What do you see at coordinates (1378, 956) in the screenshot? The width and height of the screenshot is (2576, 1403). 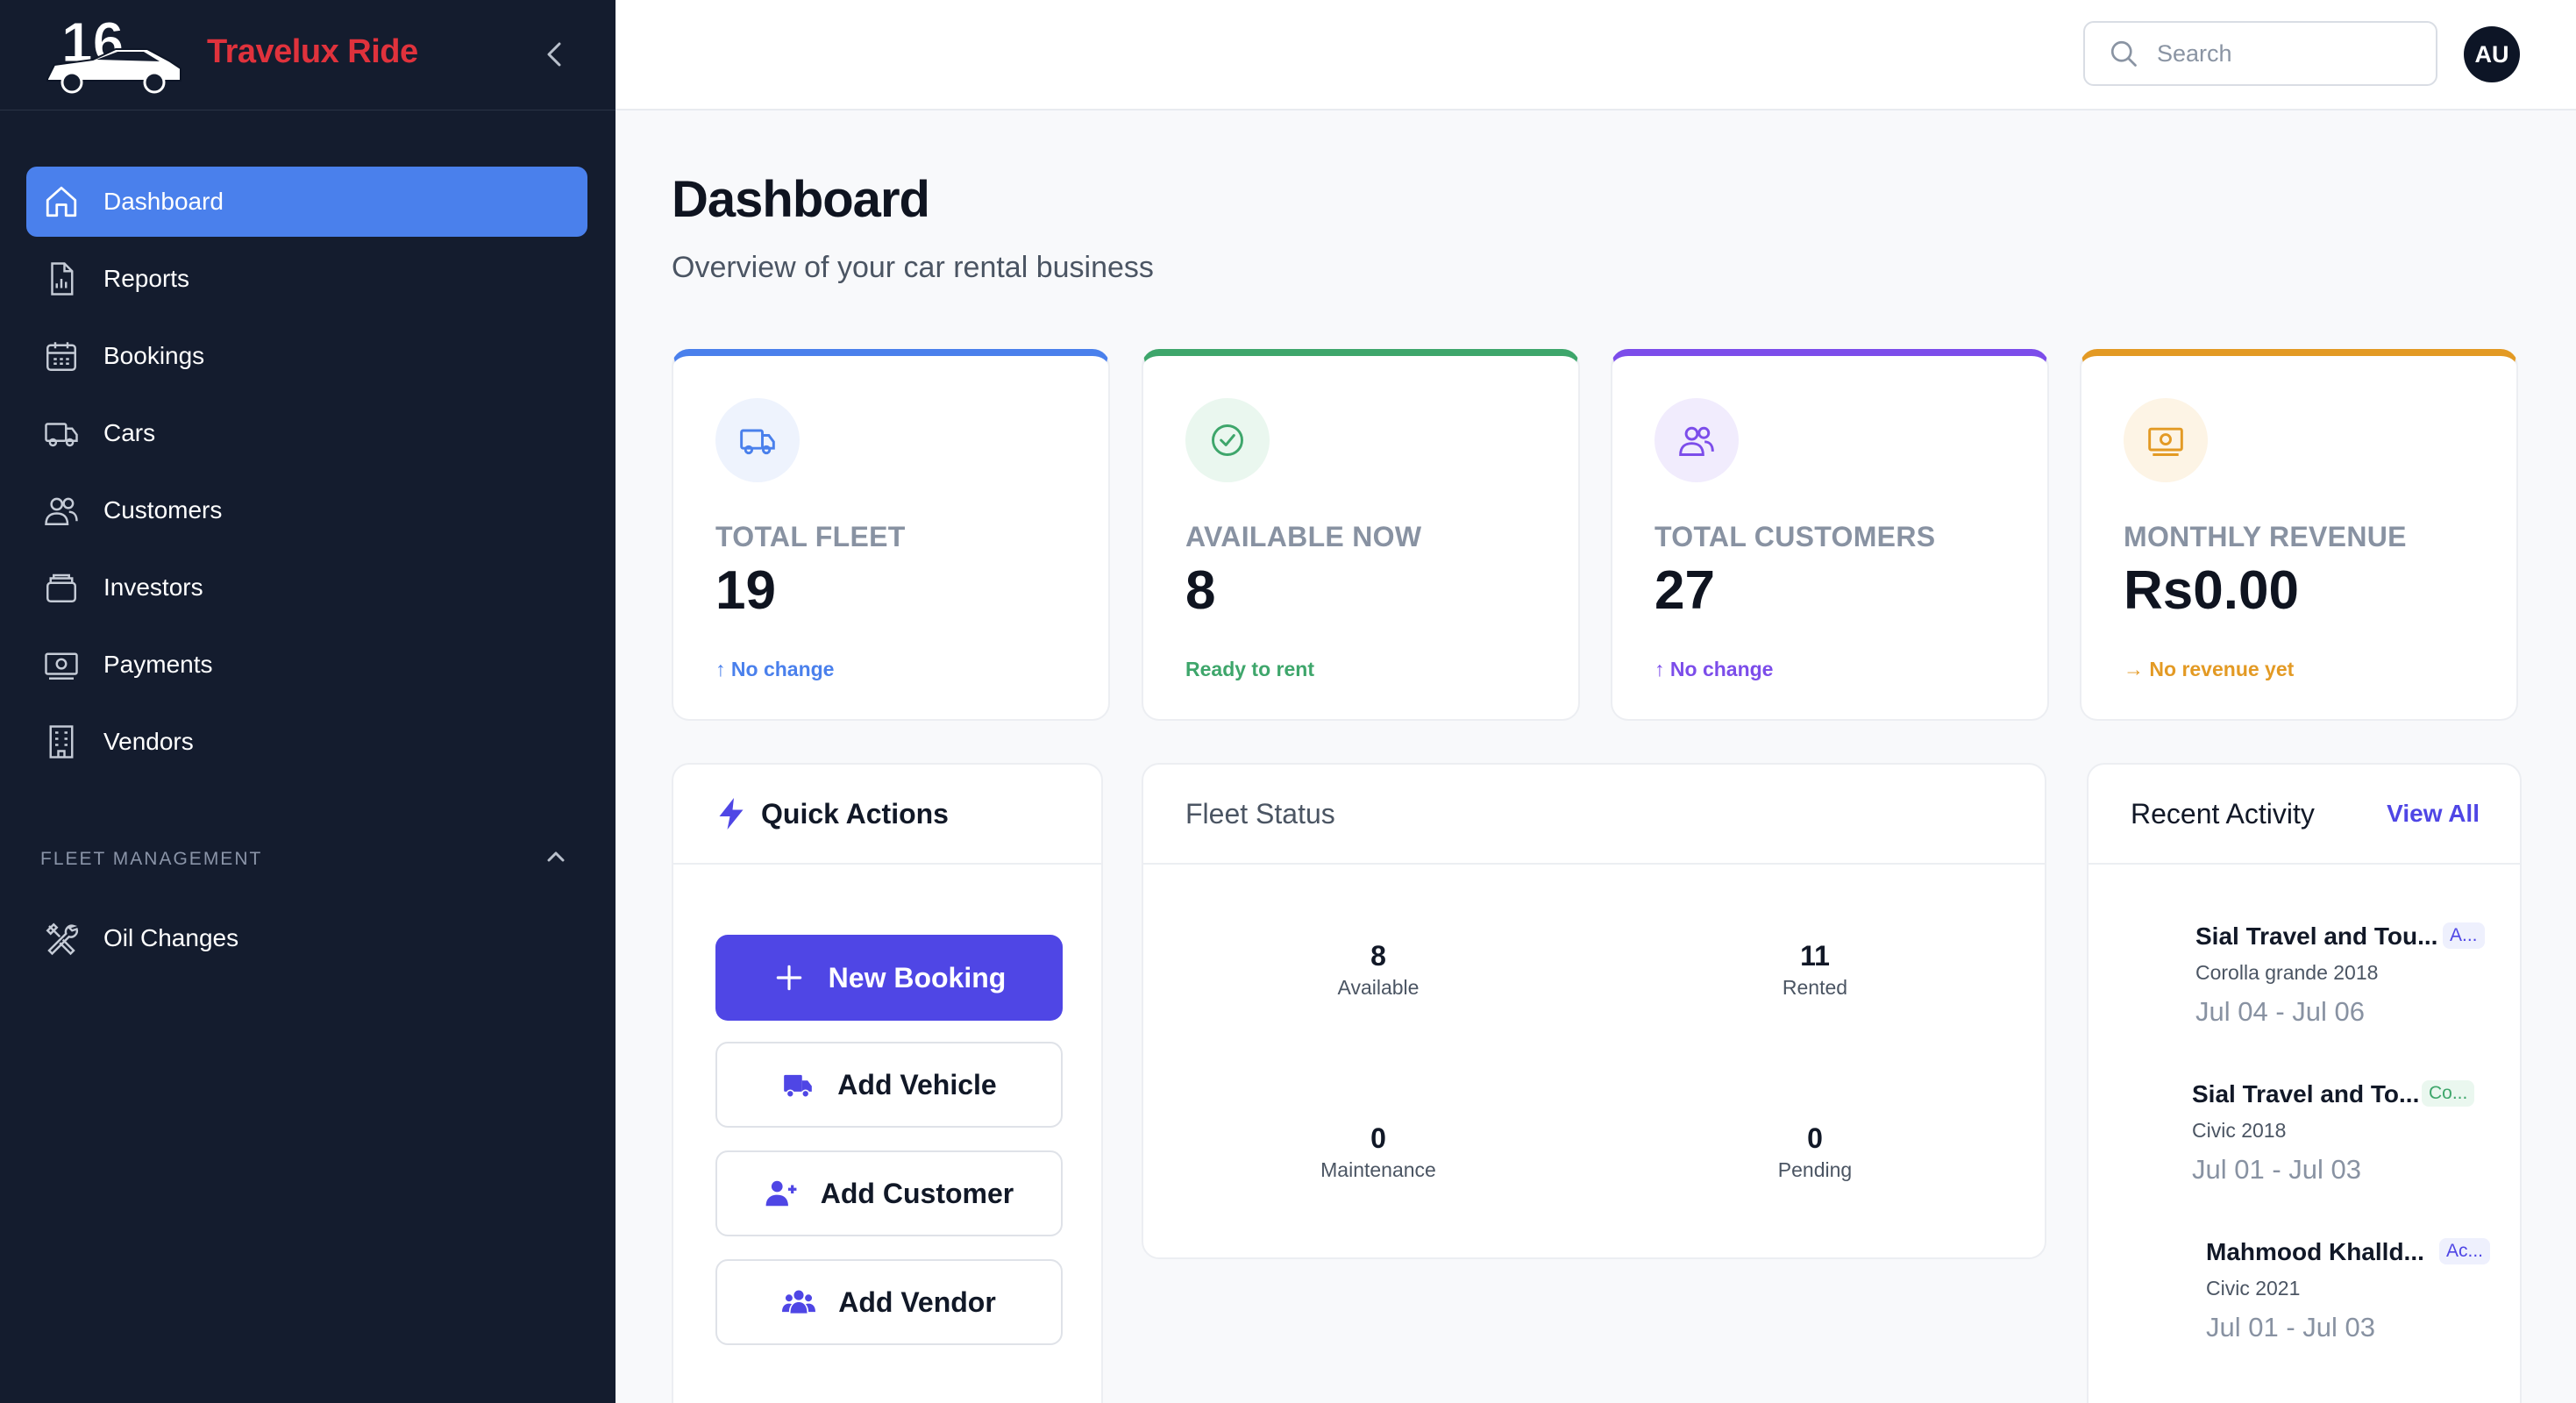 I see `fleet-status-value: 8` at bounding box center [1378, 956].